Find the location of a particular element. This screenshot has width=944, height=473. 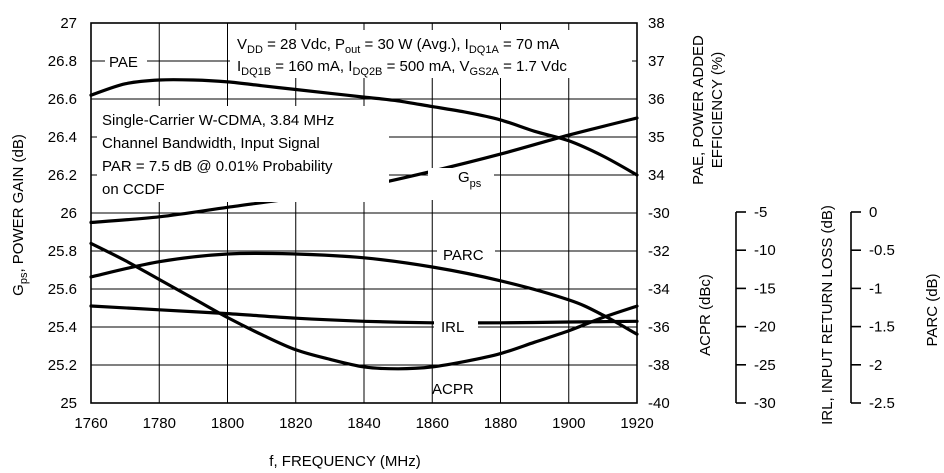

series-label-parc: PARC is located at coordinates (463, 255).